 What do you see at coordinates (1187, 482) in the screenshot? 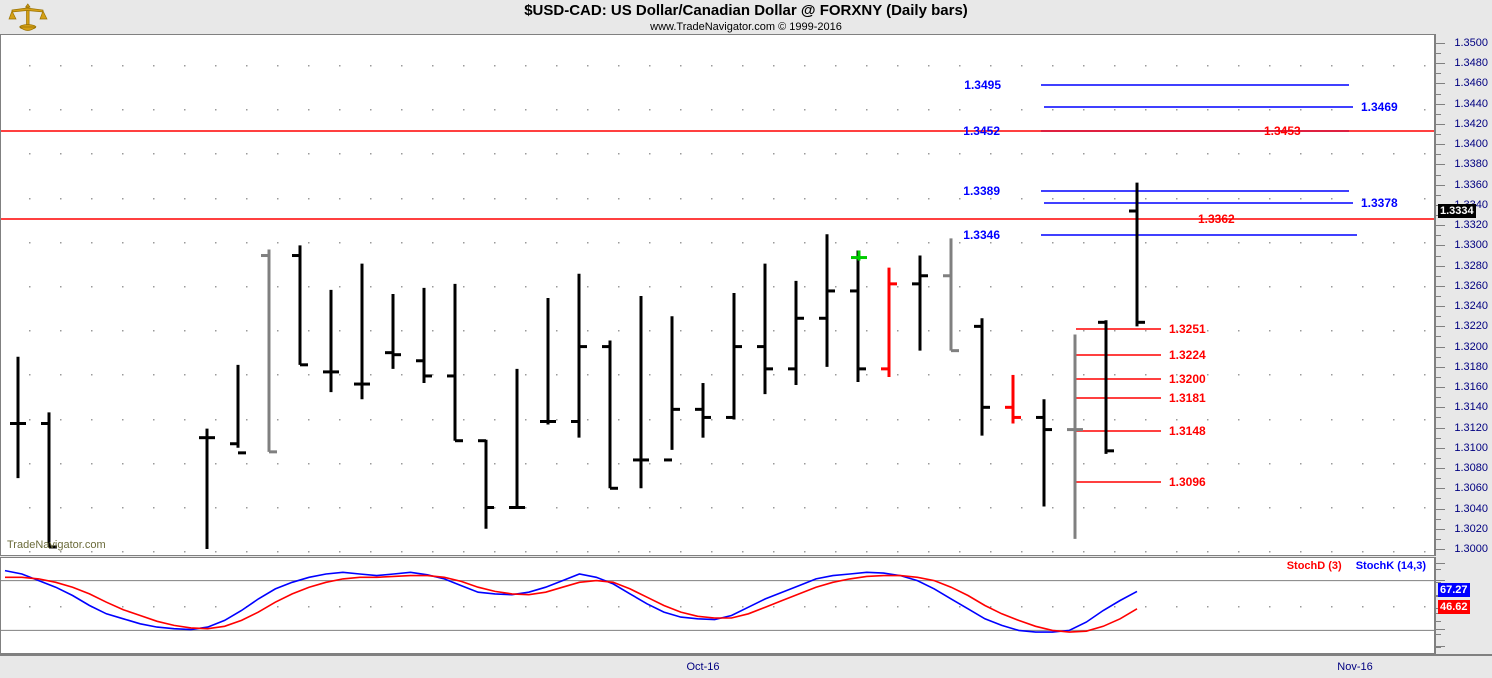
I see `price-level-label: 1.3096` at bounding box center [1187, 482].